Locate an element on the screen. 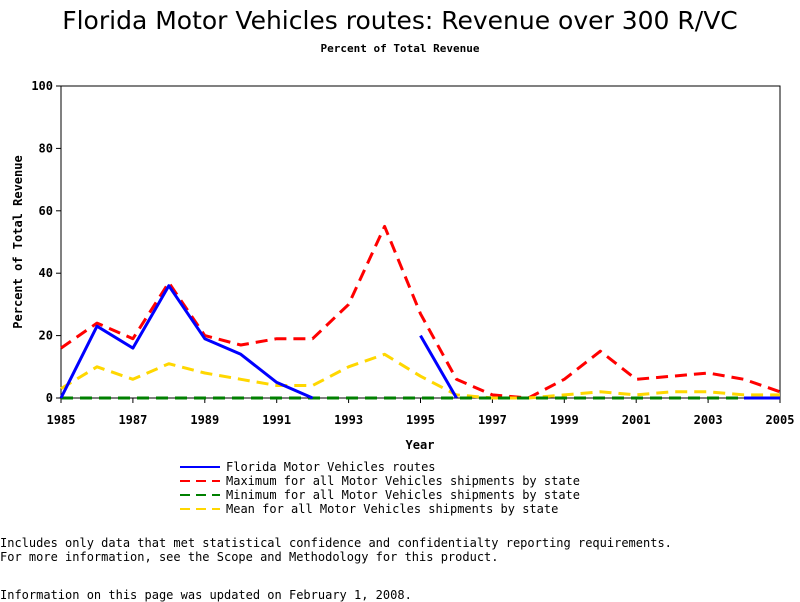 The width and height of the screenshot is (800, 602). legend-label: Florida Motor Vehicles routes is located at coordinates (331, 467).